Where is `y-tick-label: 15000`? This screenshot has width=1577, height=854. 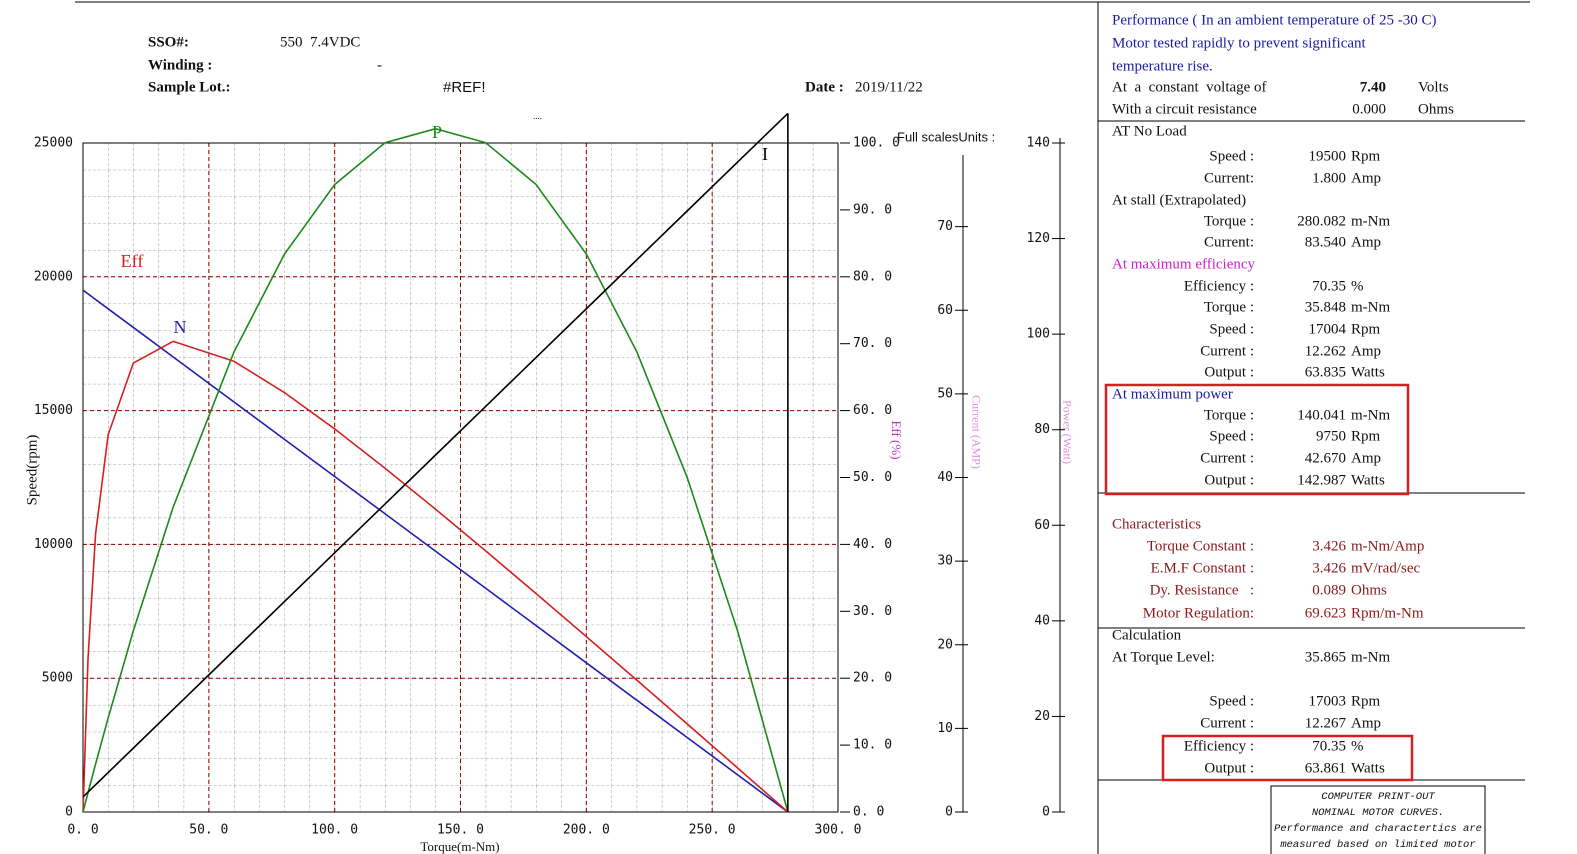 y-tick-label: 15000 is located at coordinates (53, 410).